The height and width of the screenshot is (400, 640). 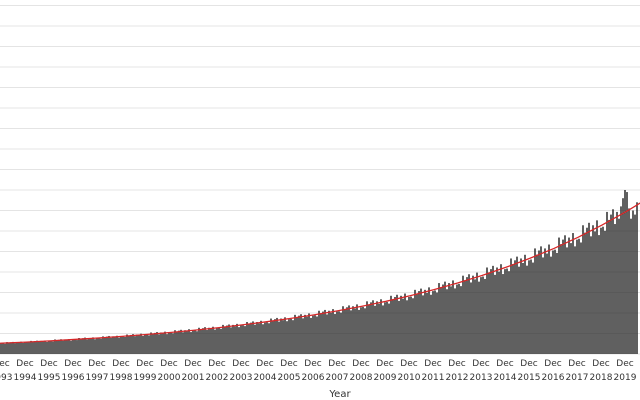 What do you see at coordinates (25, 378) in the screenshot?
I see `x-tick-year: 1994` at bounding box center [25, 378].